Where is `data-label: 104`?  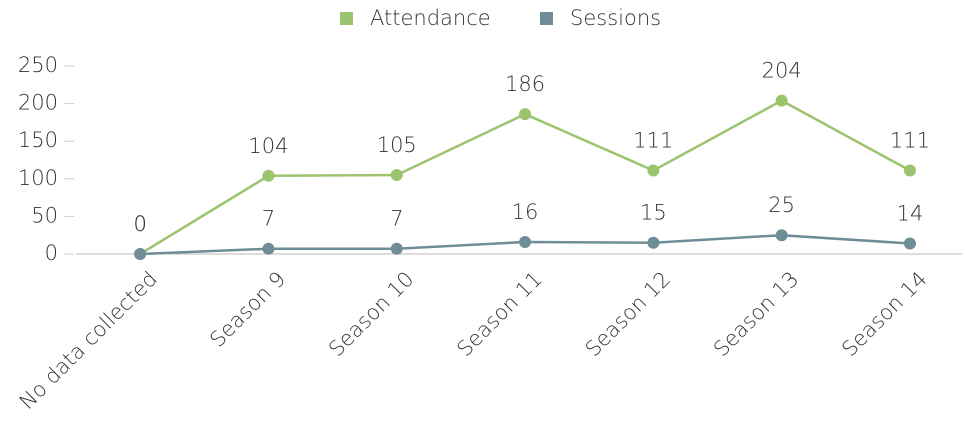
data-label: 104 is located at coordinates (268, 146).